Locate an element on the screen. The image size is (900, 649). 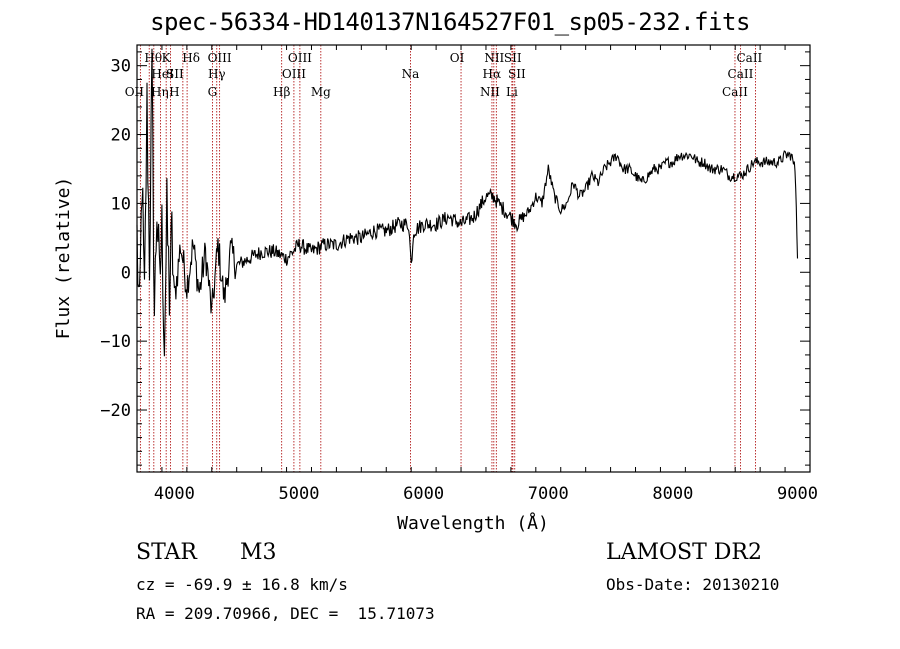
line-marker-label: Hδ is located at coordinates (191, 58).